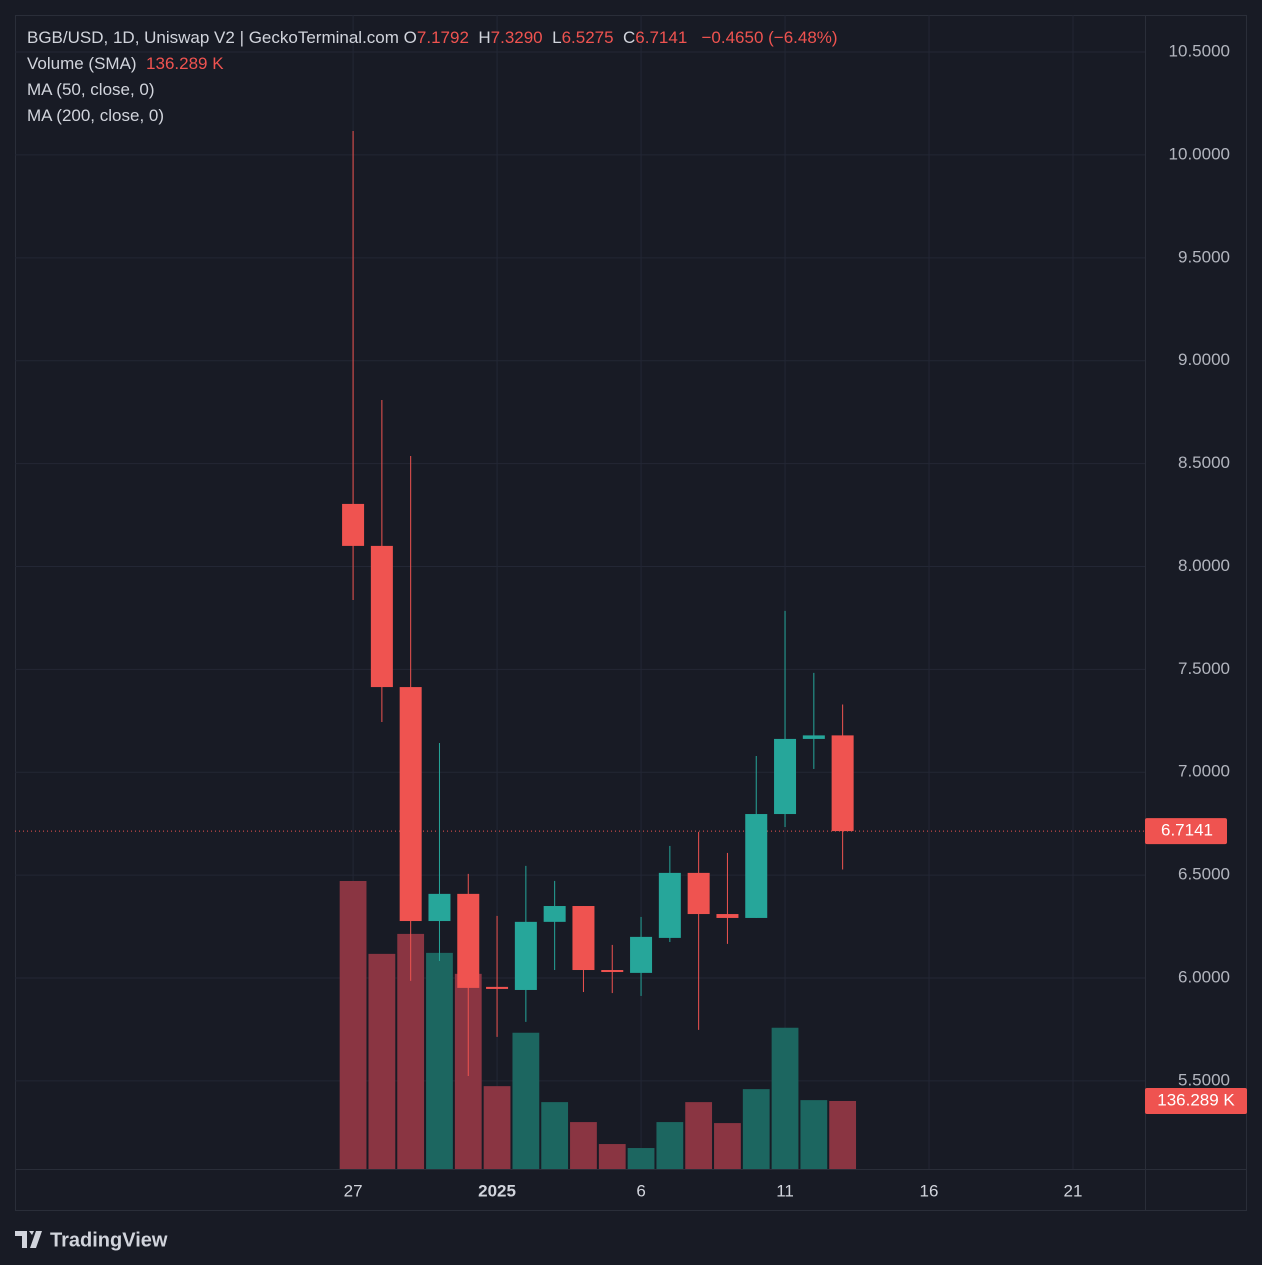 This screenshot has width=1262, height=1265. Describe the element at coordinates (1204, 874) in the screenshot. I see `y-tick-label: 6.5000` at that location.